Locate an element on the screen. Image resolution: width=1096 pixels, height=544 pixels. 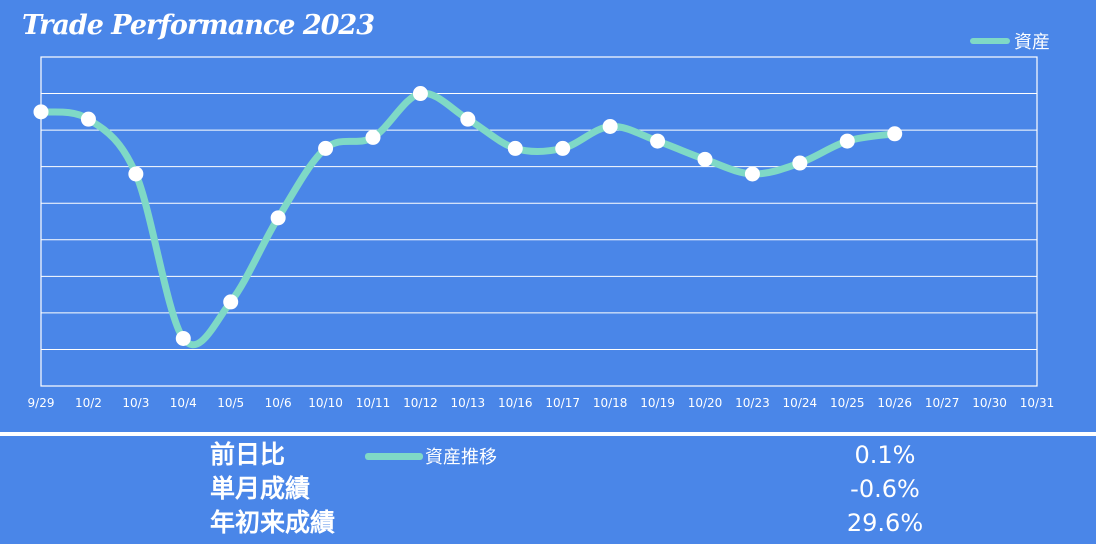
stat-label-daily: 前日比 is located at coordinates (248, 454).